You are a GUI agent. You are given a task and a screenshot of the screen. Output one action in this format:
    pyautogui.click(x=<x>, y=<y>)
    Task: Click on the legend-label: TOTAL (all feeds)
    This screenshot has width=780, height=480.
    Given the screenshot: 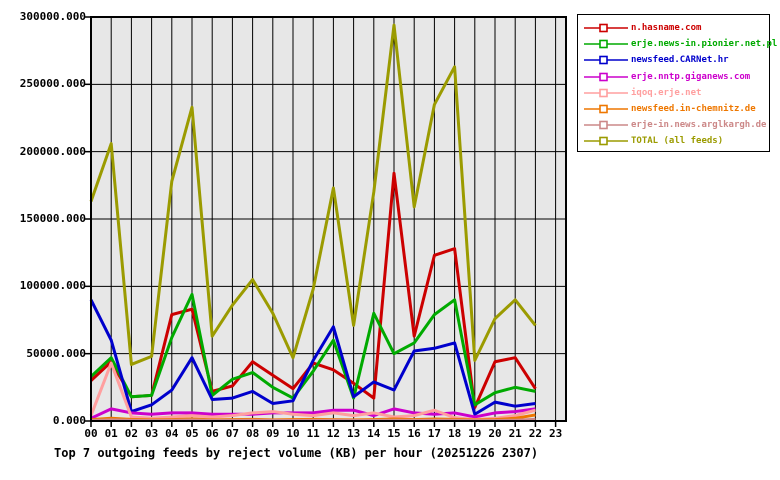 What is the action you would take?
    pyautogui.click(x=677, y=141)
    